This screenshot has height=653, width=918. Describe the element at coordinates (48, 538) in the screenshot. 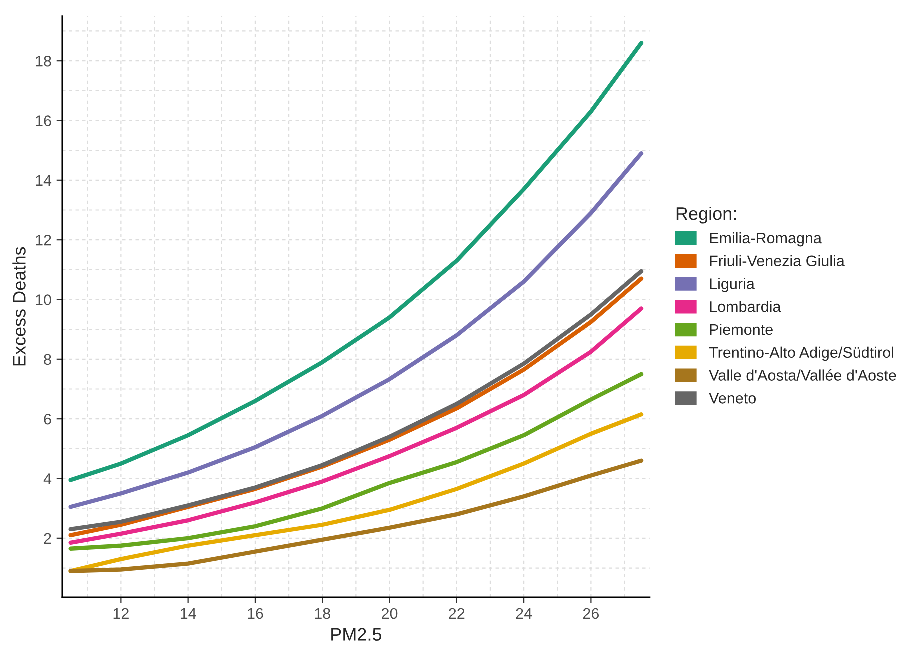

I see `y-tick-label: 2` at that location.